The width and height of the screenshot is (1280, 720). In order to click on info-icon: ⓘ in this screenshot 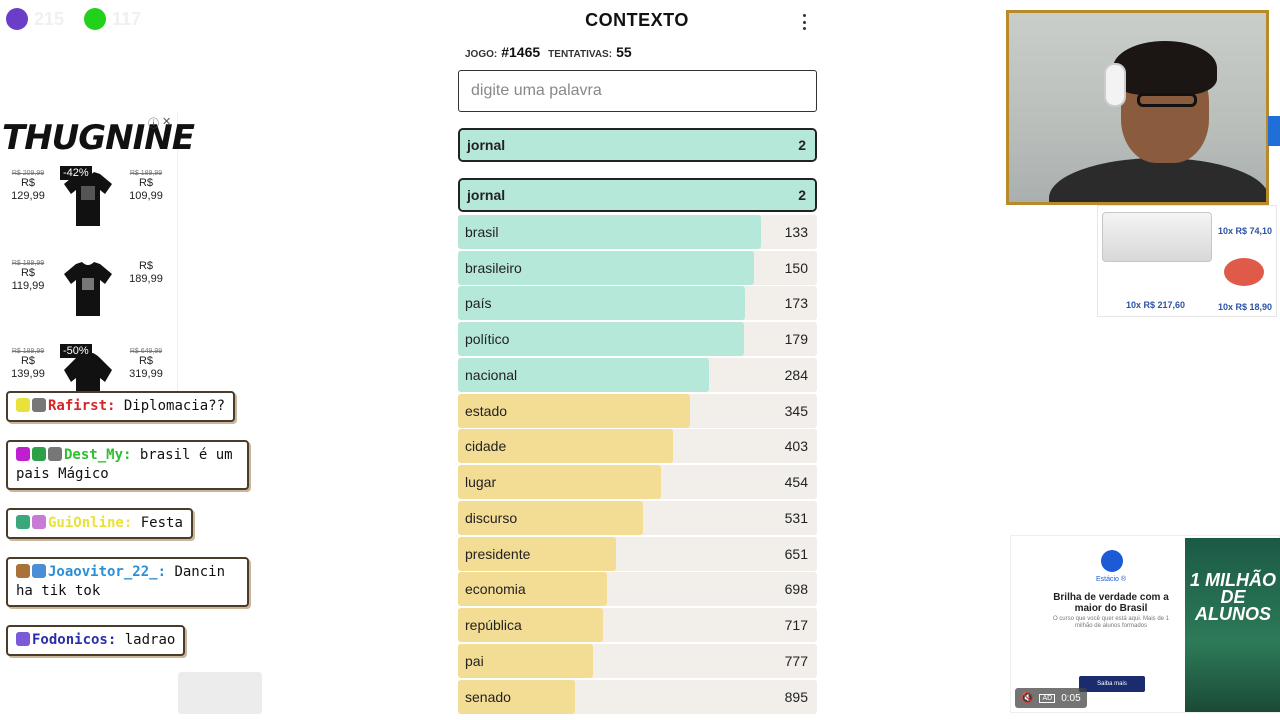, I will do `click(153, 124)`.